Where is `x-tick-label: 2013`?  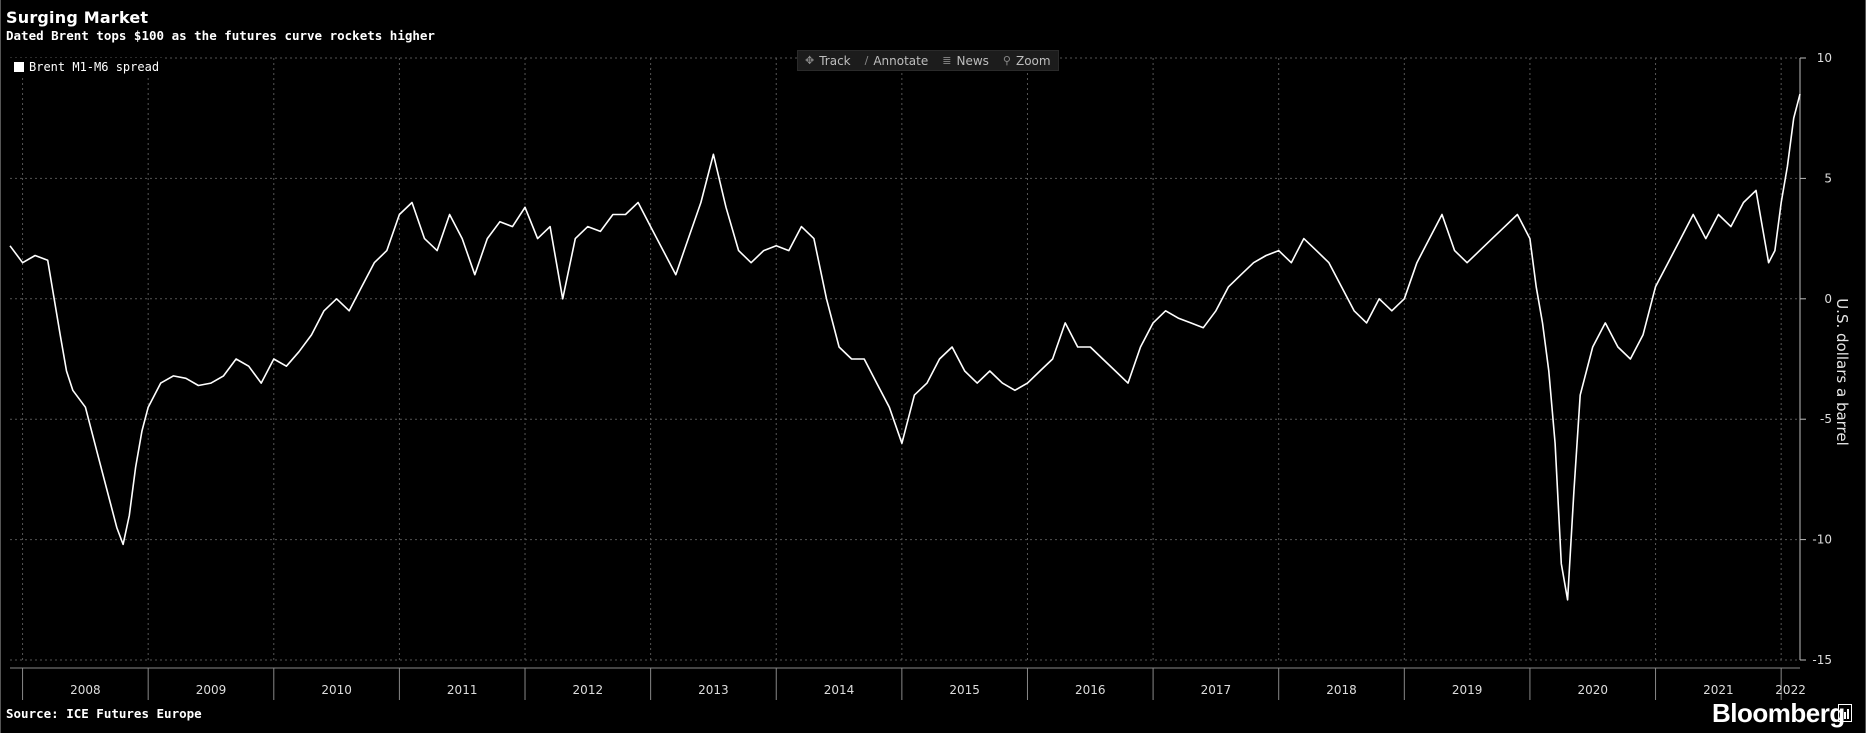 x-tick-label: 2013 is located at coordinates (713, 690).